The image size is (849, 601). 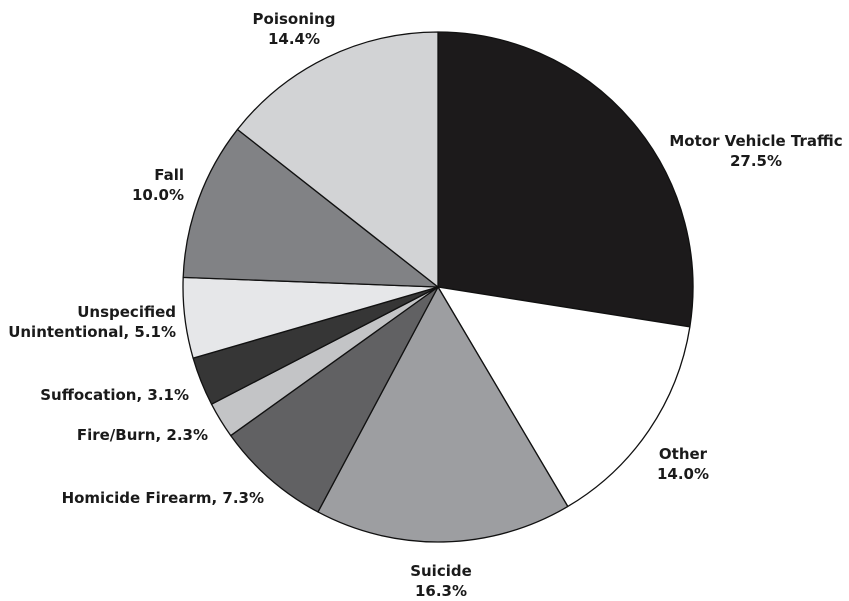 I want to click on slice-label-line: 14.4%, so click(x=294, y=39).